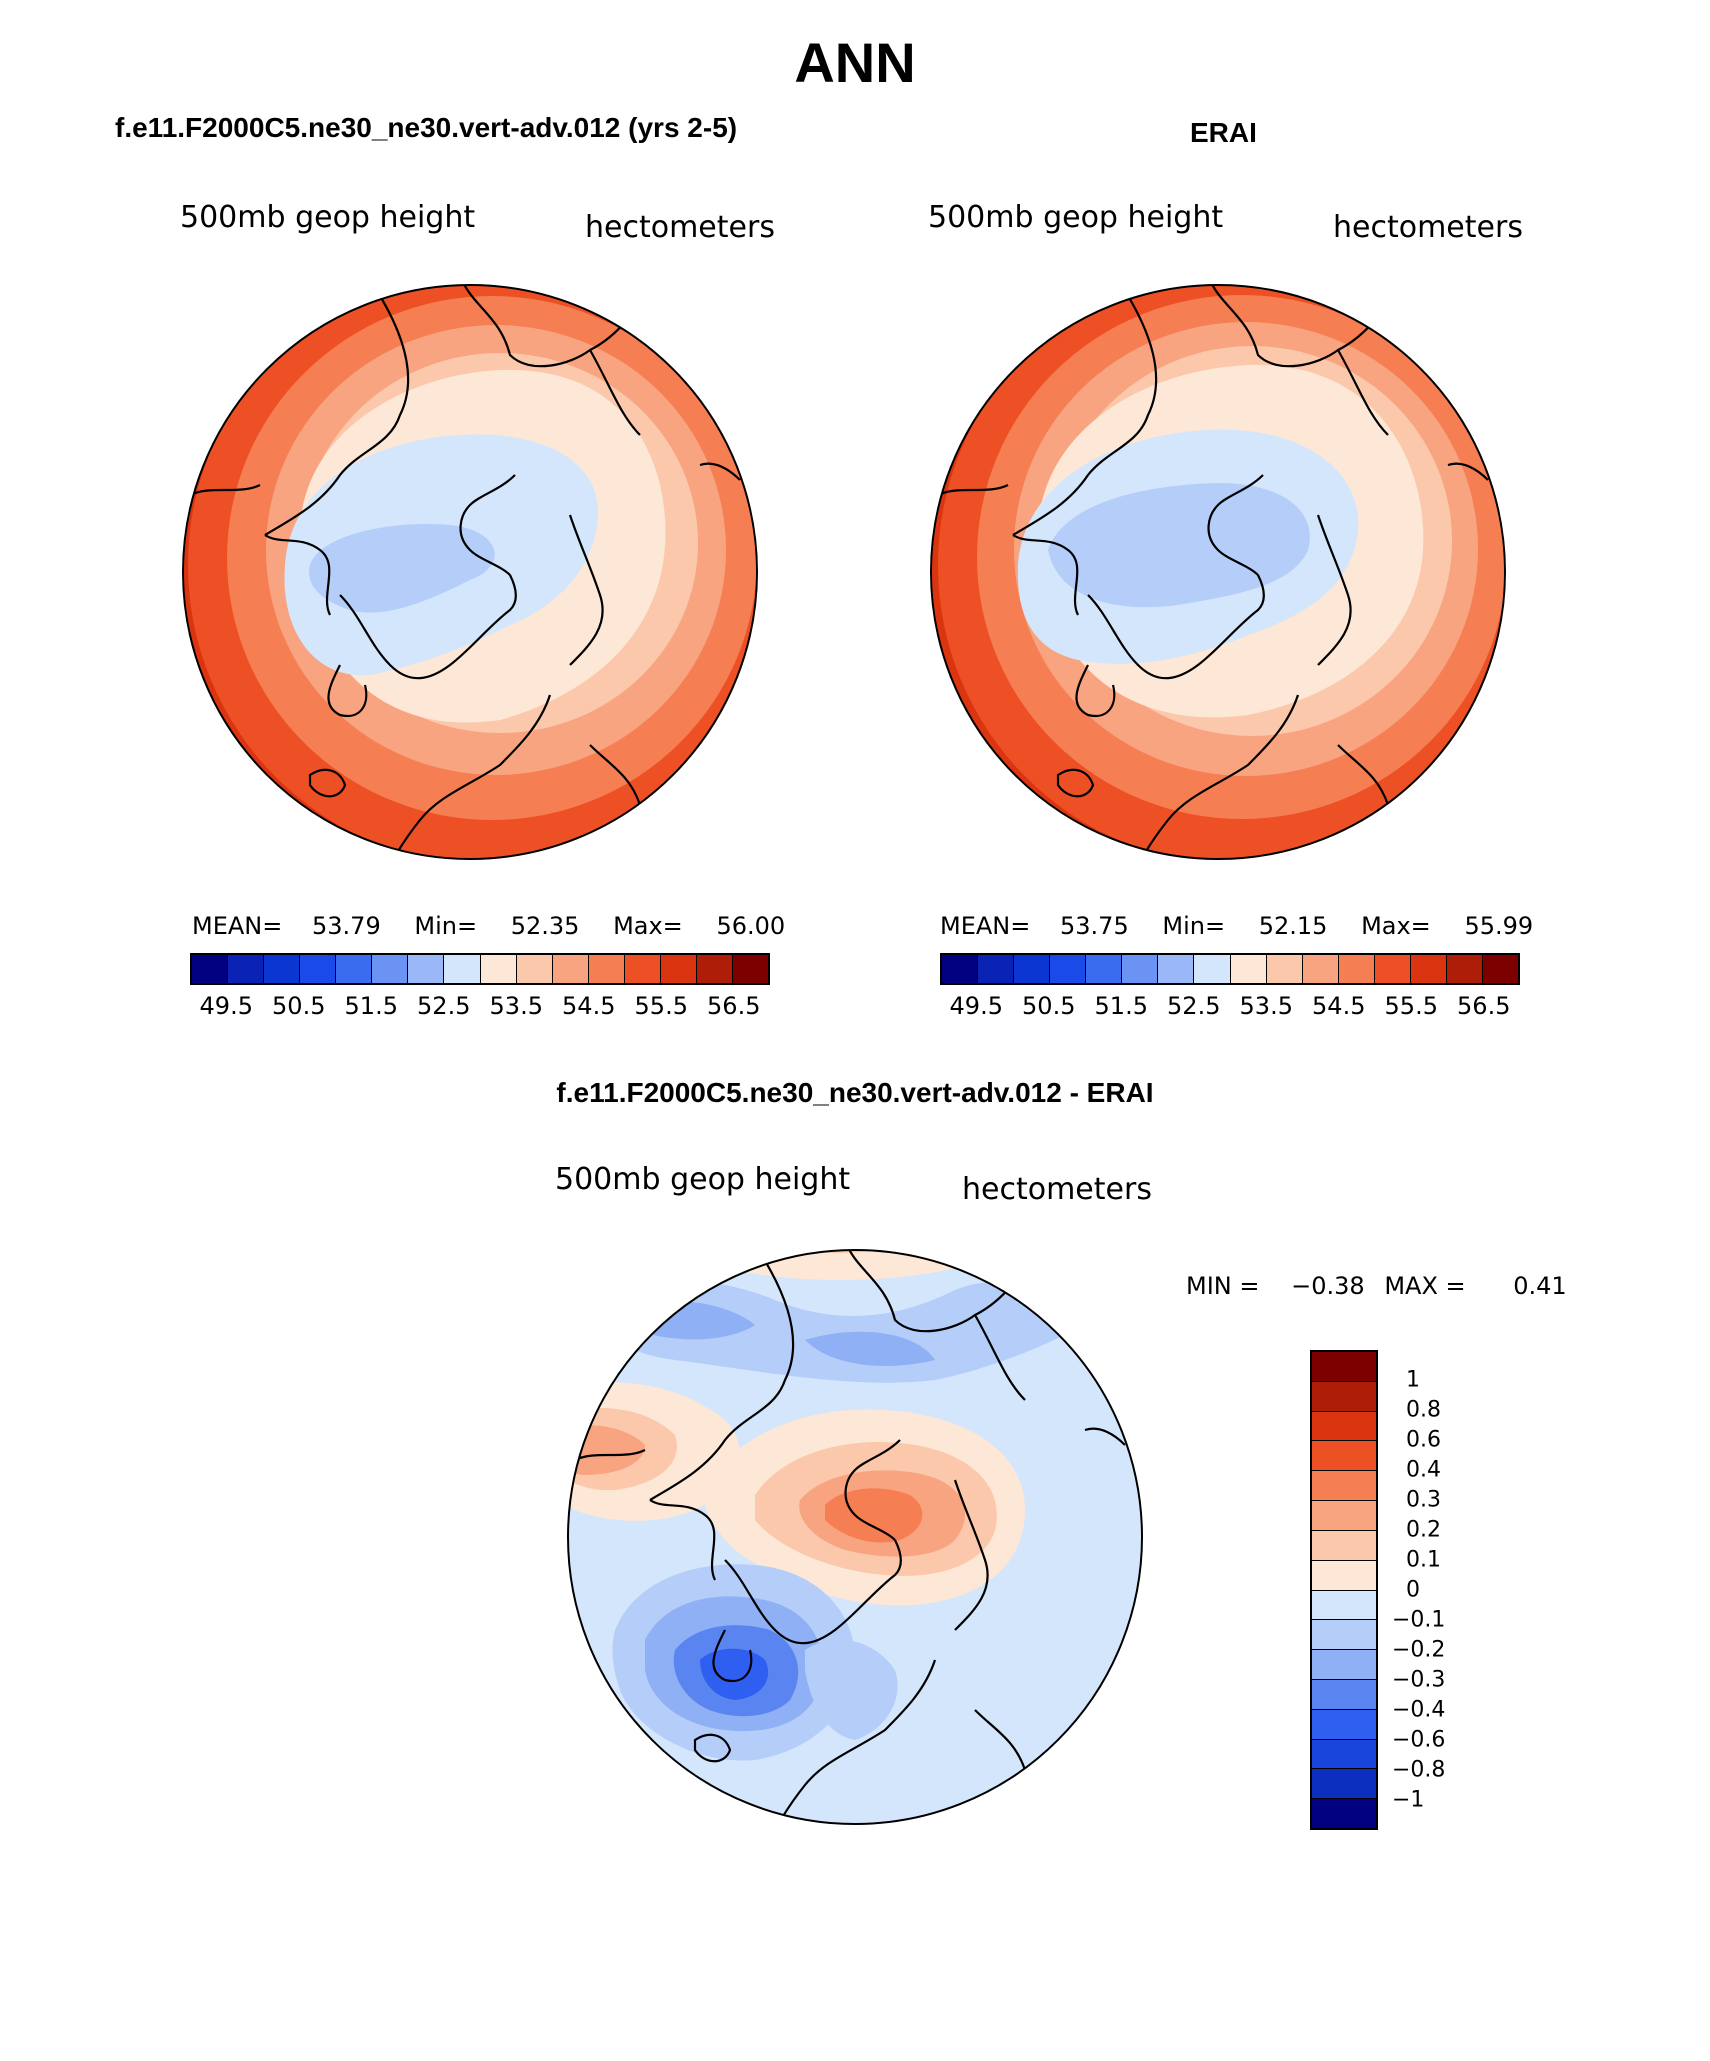 The image size is (1710, 2061). What do you see at coordinates (1499, 926) in the screenshot?
I see `obs-max-value: 55.99` at bounding box center [1499, 926].